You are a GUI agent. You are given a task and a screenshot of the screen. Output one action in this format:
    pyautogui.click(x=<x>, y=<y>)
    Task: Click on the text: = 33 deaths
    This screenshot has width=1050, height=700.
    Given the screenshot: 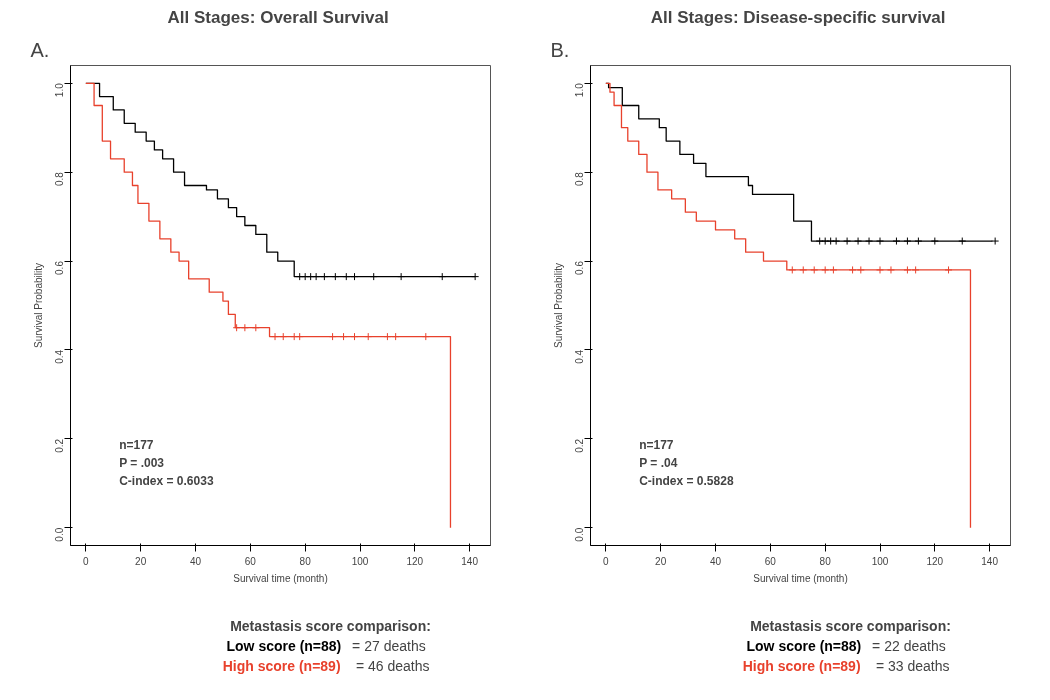 What is the action you would take?
    pyautogui.click(x=912, y=665)
    